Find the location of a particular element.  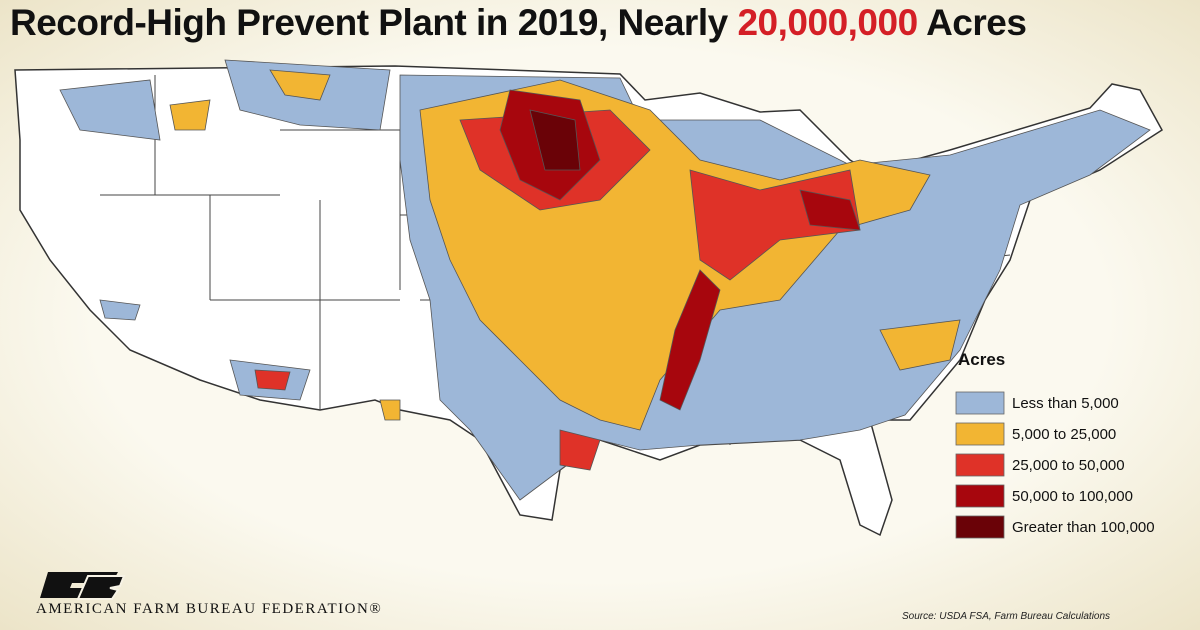

title-text: Acres is located at coordinates (972, 22).